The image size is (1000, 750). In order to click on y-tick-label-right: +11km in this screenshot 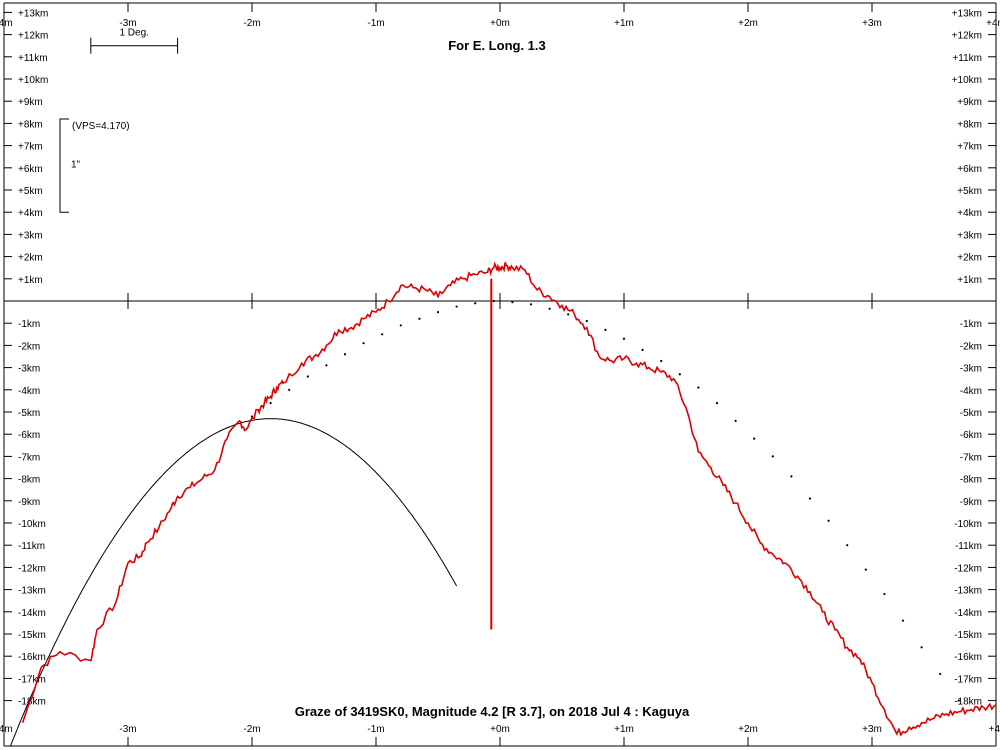, I will do `click(967, 58)`.